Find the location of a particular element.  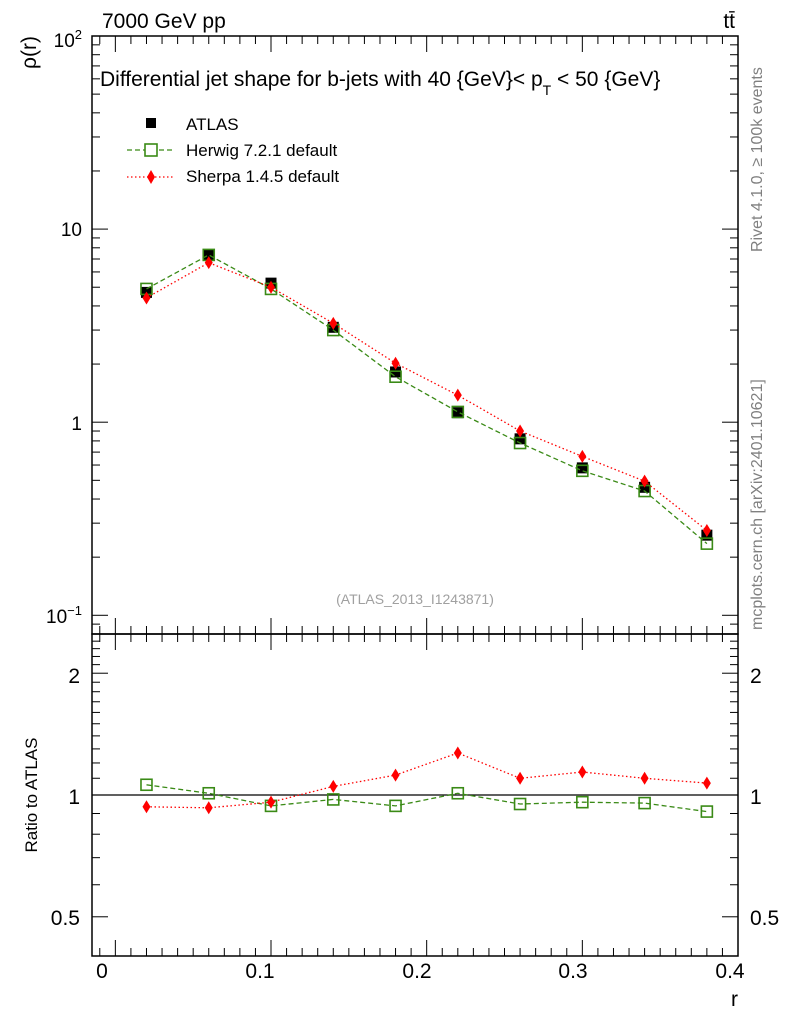

xtick-label-0p2: 0.2 is located at coordinates (416, 971).